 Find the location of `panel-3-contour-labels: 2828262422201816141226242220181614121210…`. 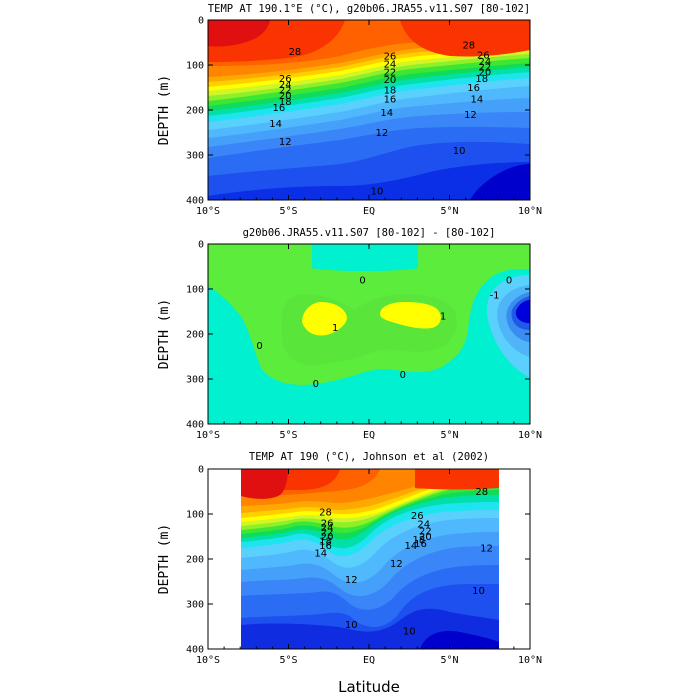

panel-3-contour-labels: 2828262422201816141226242220181614121210… is located at coordinates (403, 562).